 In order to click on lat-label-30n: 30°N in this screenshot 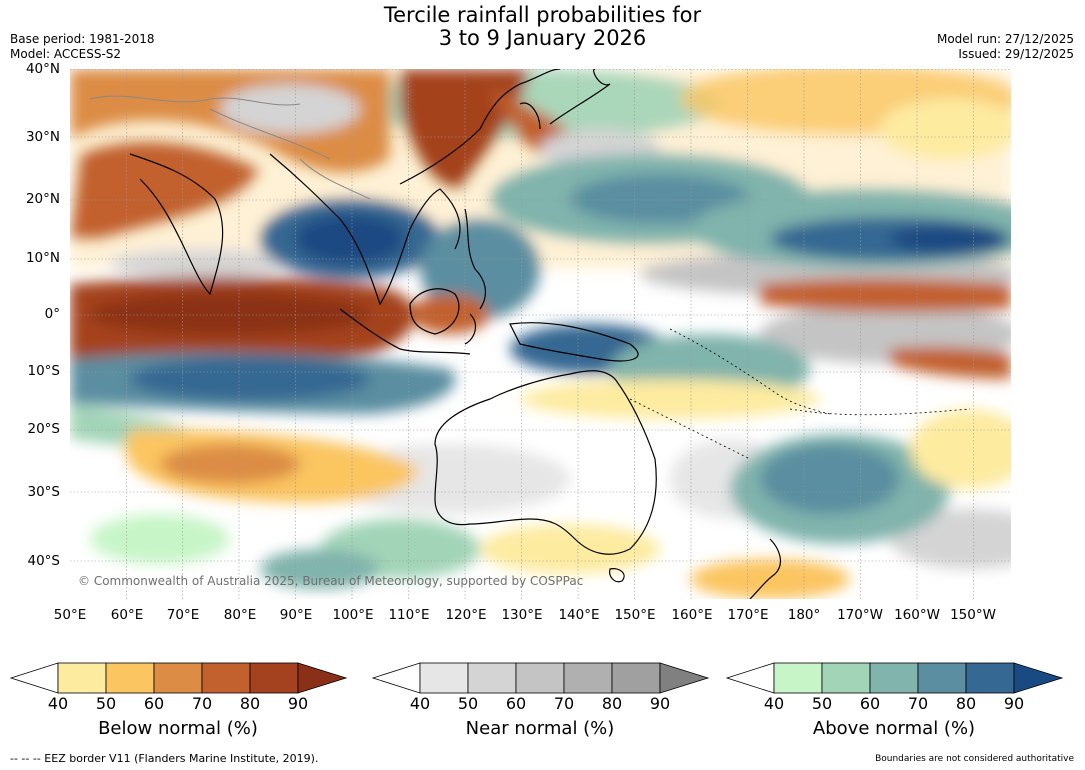, I will do `click(42, 137)`.